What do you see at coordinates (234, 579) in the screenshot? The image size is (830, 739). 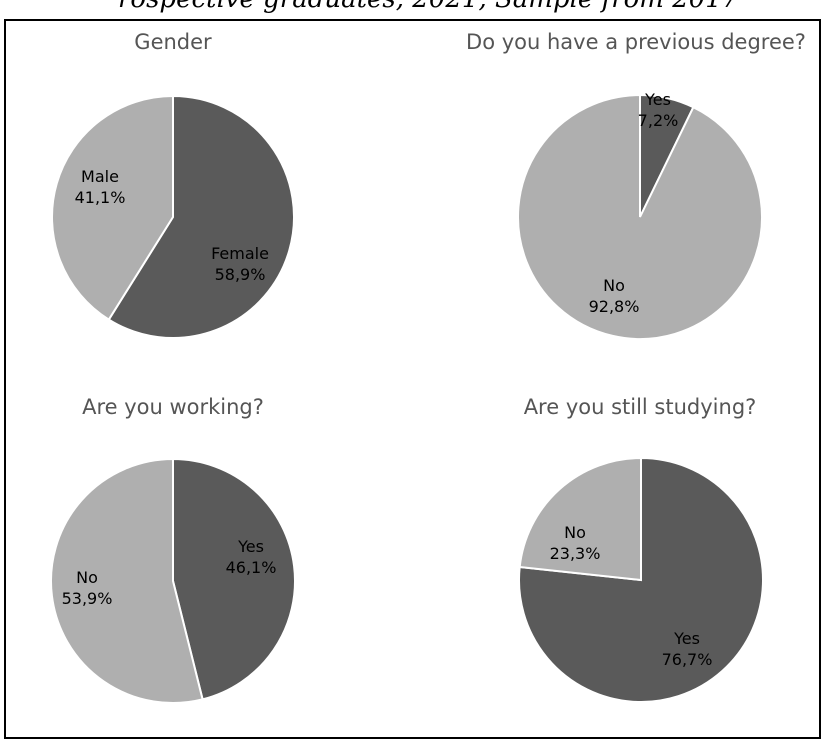 I see `pie-slice-working-yes` at bounding box center [234, 579].